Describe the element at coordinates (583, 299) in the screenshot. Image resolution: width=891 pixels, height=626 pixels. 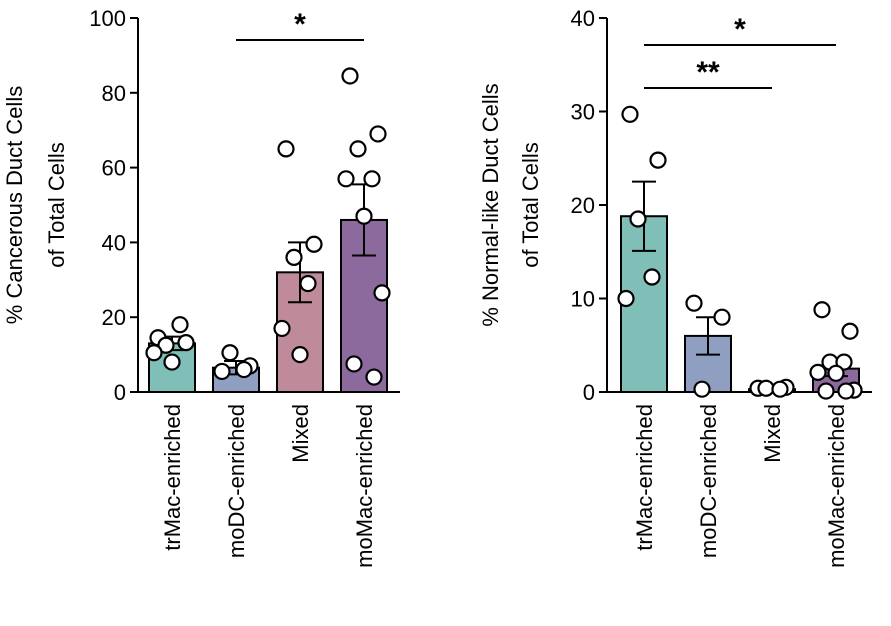
I see `y-tick-label: 10` at that location.